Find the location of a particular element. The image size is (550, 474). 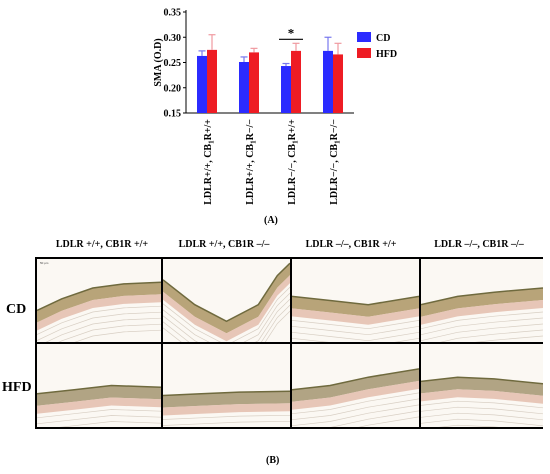

panel-b-label: (B) is located at coordinates (273, 460).